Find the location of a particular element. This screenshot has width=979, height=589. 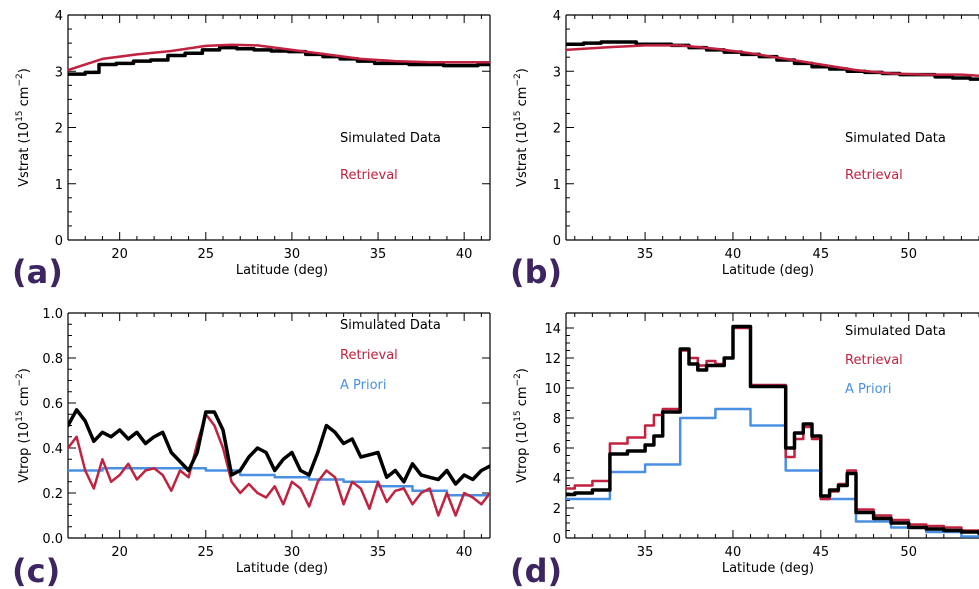

y-tick-label: 14 is located at coordinates (552, 329).